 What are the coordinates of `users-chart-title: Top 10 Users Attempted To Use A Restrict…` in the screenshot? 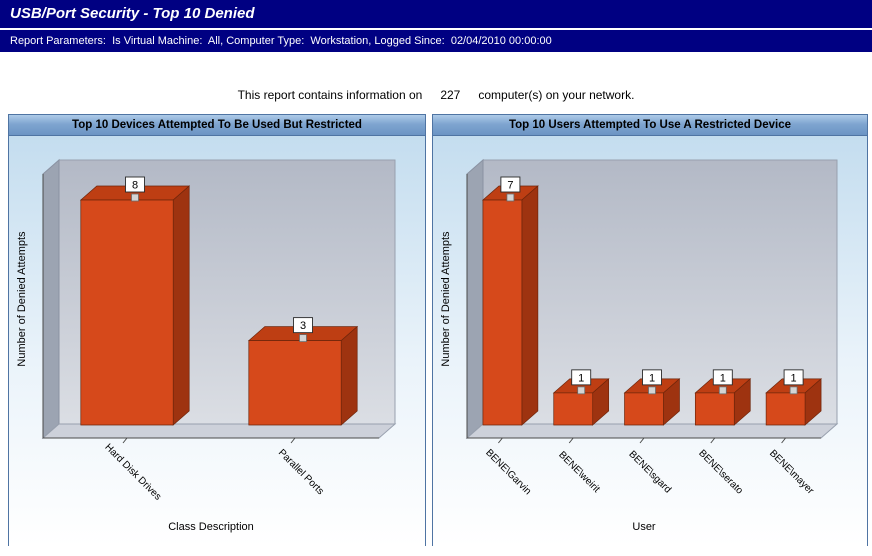 It's located at (650, 125).